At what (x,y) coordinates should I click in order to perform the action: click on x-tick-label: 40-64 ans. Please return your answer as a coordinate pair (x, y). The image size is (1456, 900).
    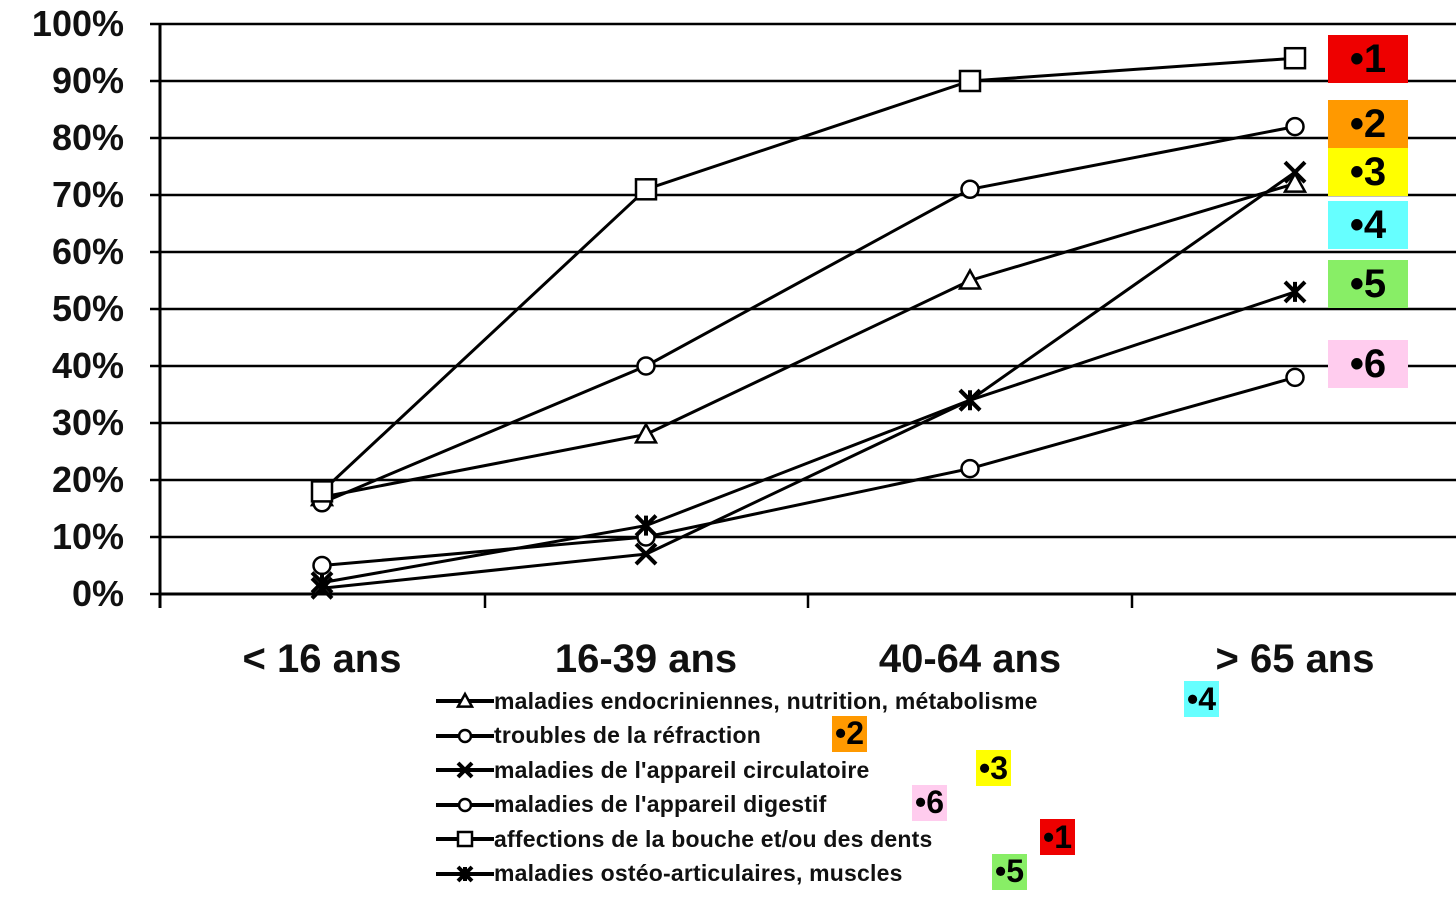
    Looking at the image, I should click on (970, 658).